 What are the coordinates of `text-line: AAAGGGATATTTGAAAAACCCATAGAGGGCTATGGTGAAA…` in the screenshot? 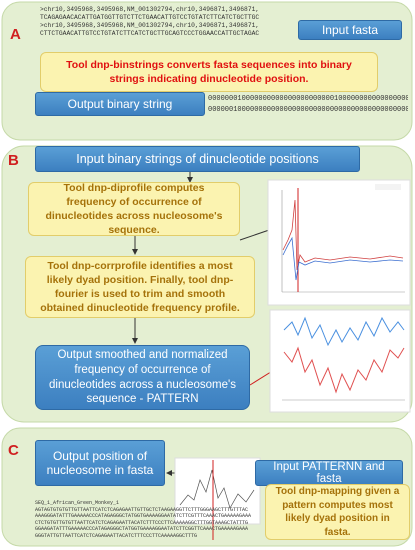 It's located at (143, 516).